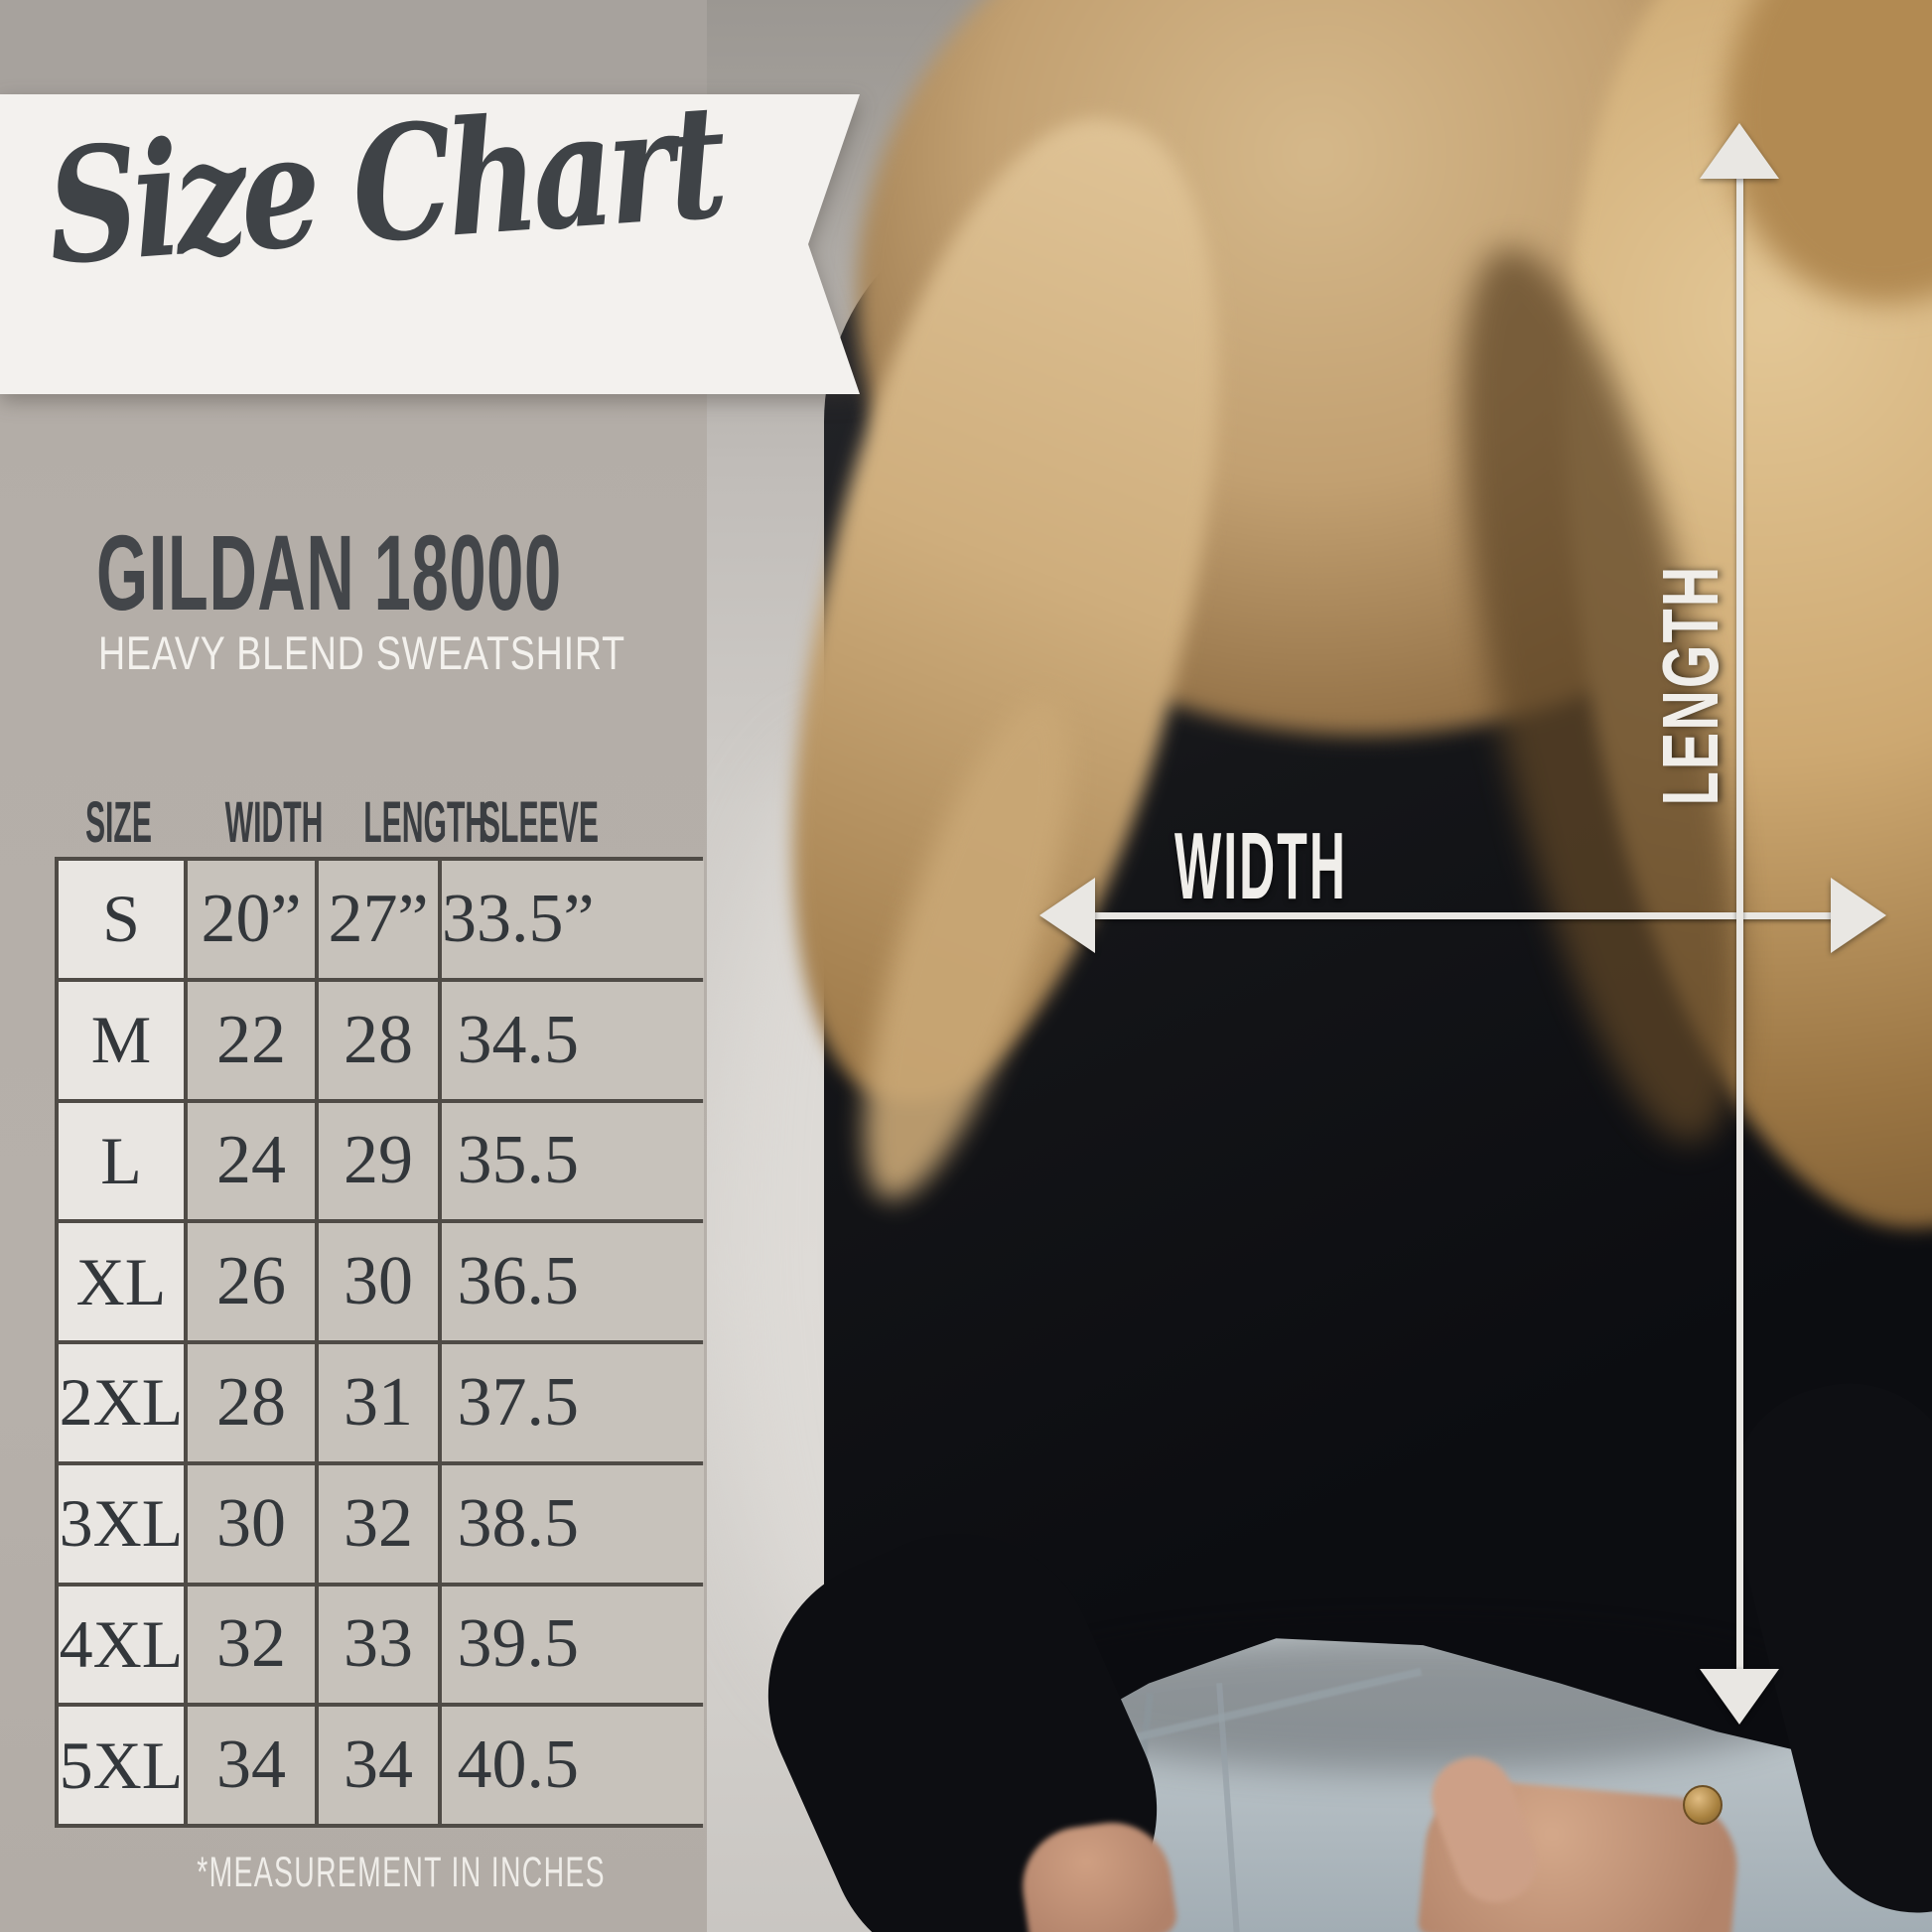 The image size is (1932, 1932). What do you see at coordinates (573, 1161) in the screenshot?
I see `value-cell: 35.5` at bounding box center [573, 1161].